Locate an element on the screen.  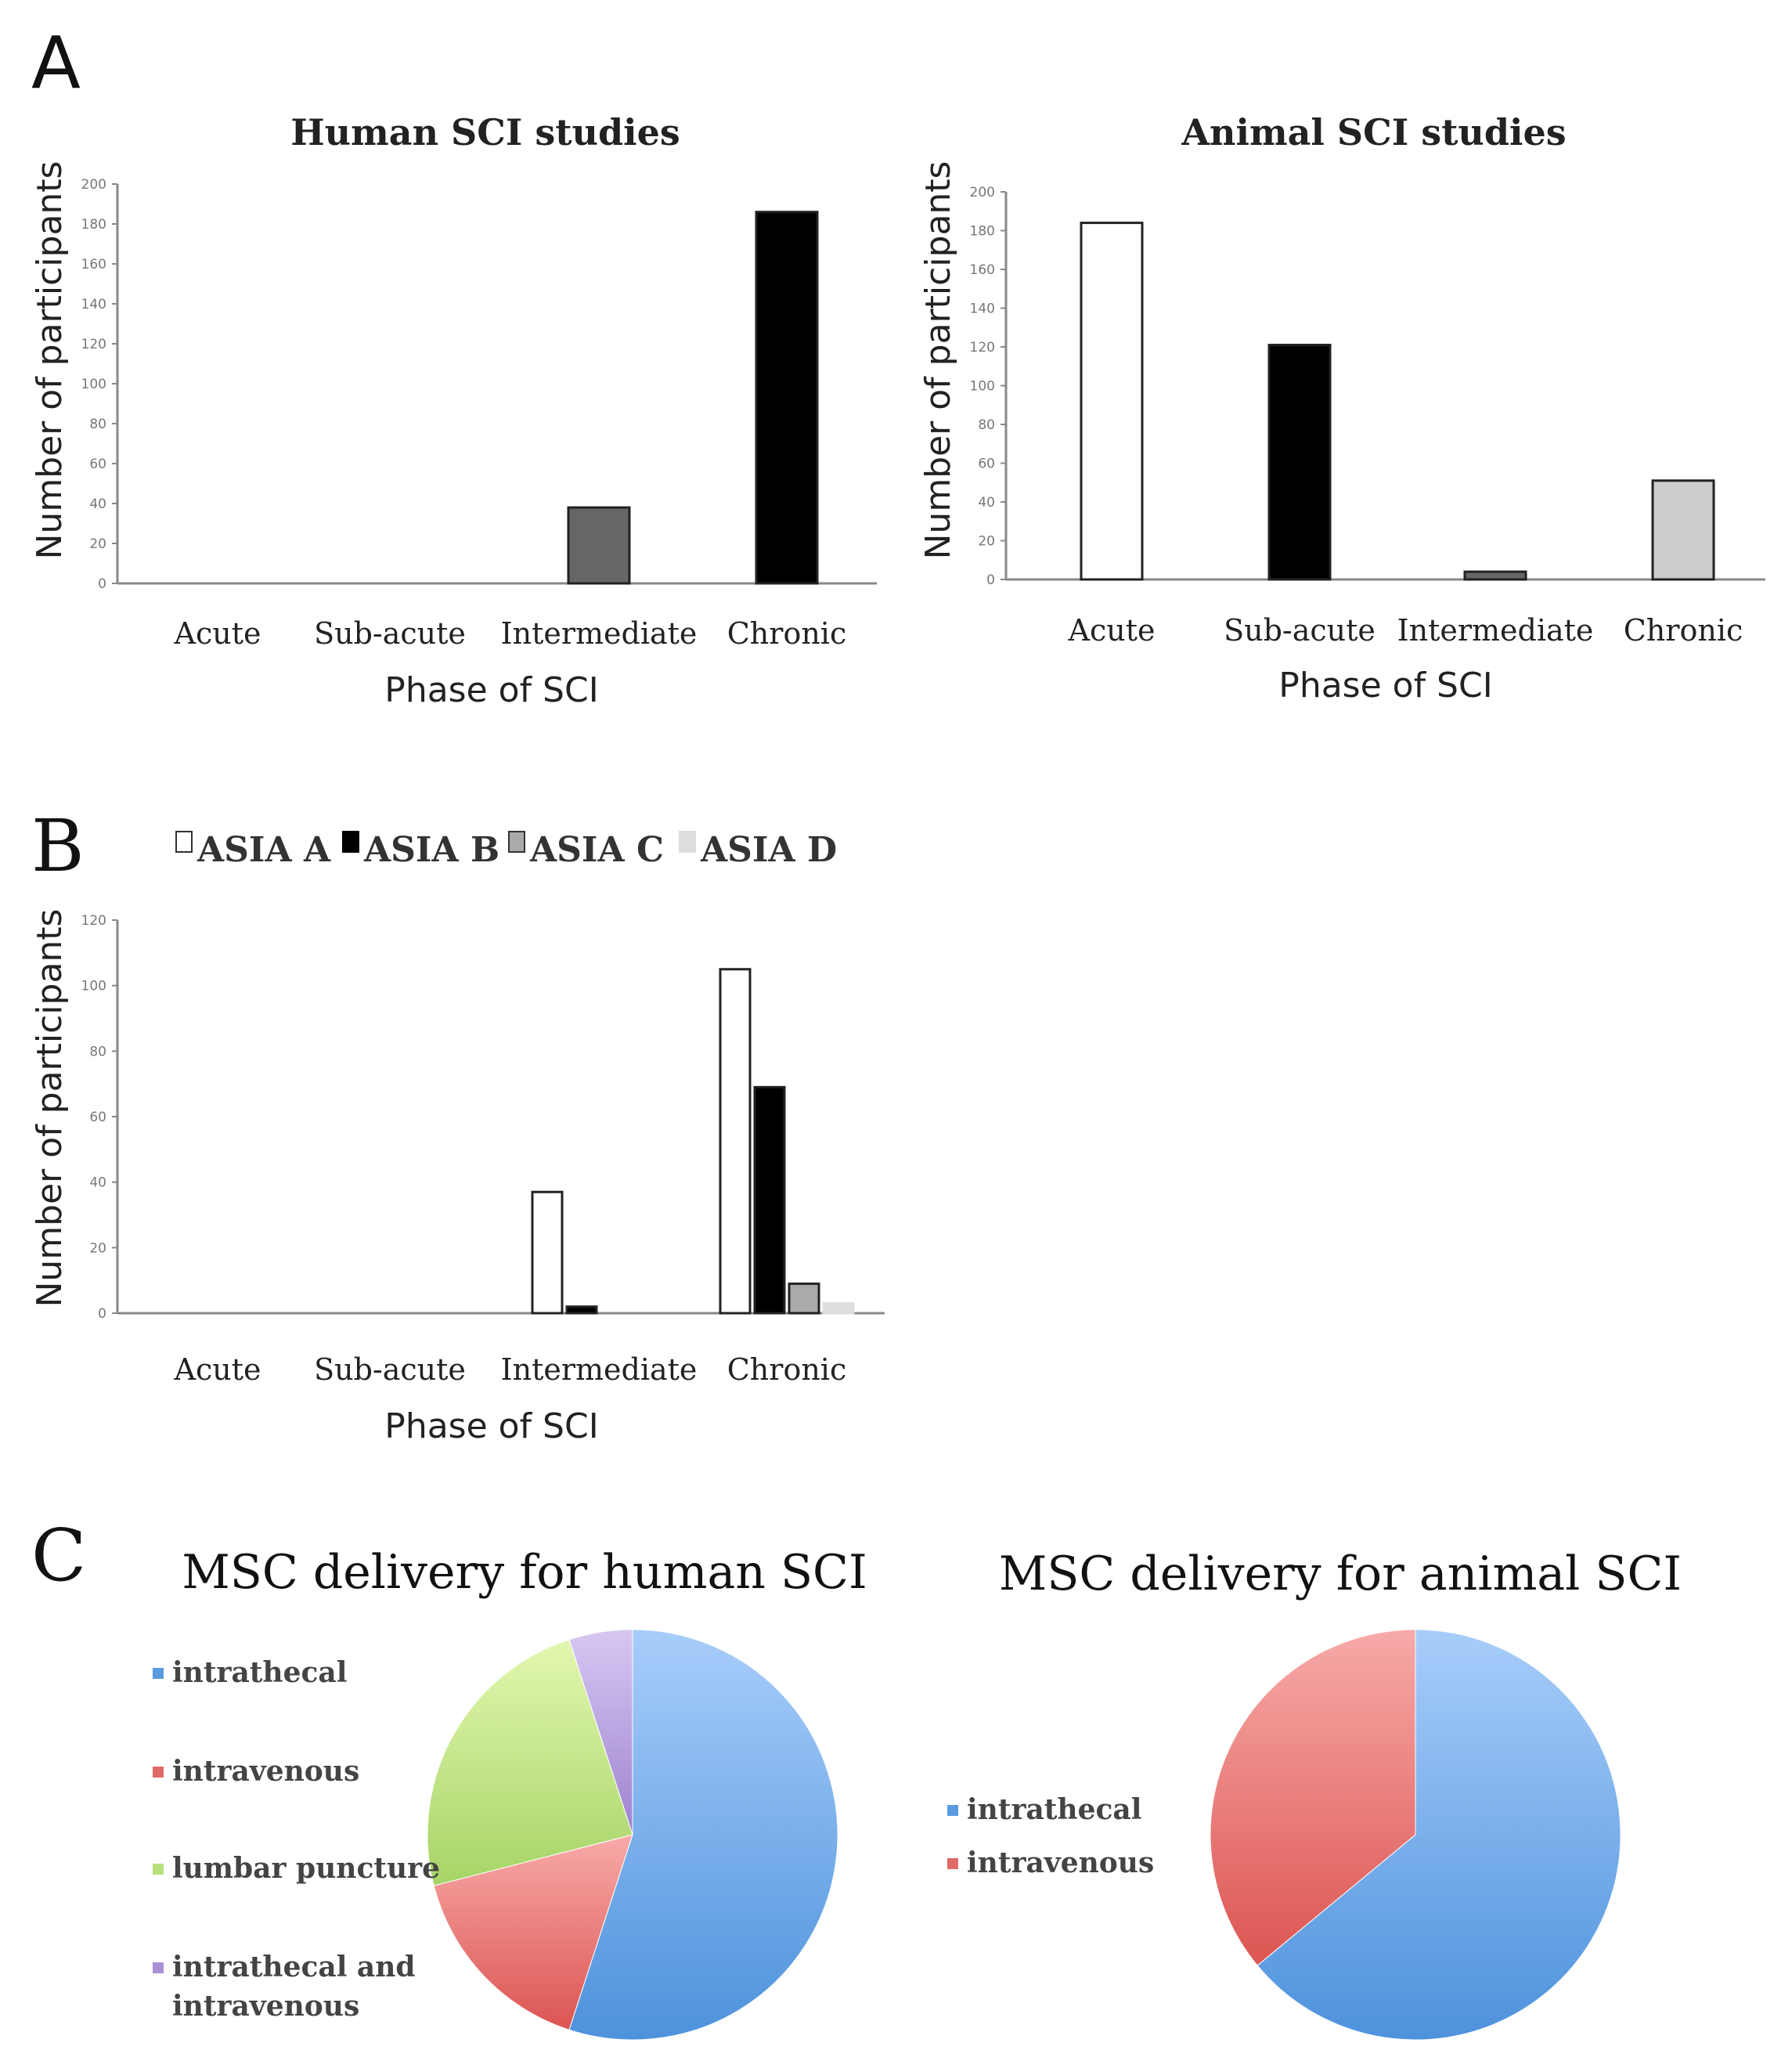
legend-label-human-combined-line-1: intrathecal and is located at coordinates (294, 1967).